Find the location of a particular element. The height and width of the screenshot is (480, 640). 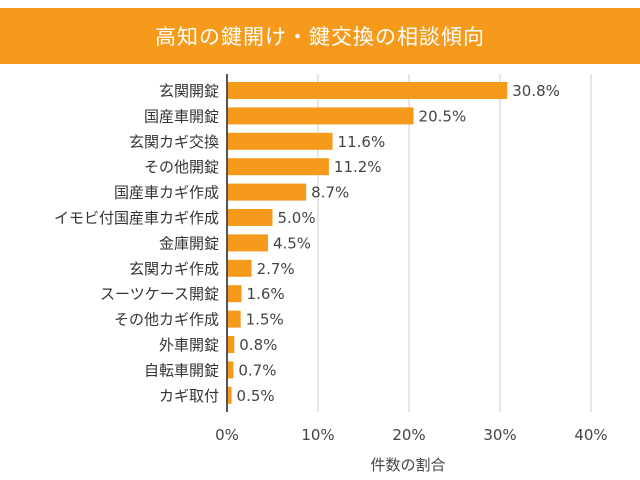

x-tick-label: 40% is located at coordinates (590, 435).